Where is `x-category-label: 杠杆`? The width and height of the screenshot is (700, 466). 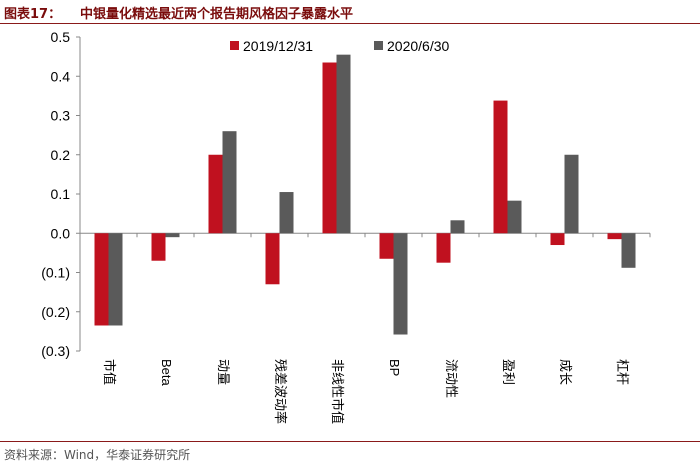 x-category-label: 杠杆 is located at coordinates (622, 372).